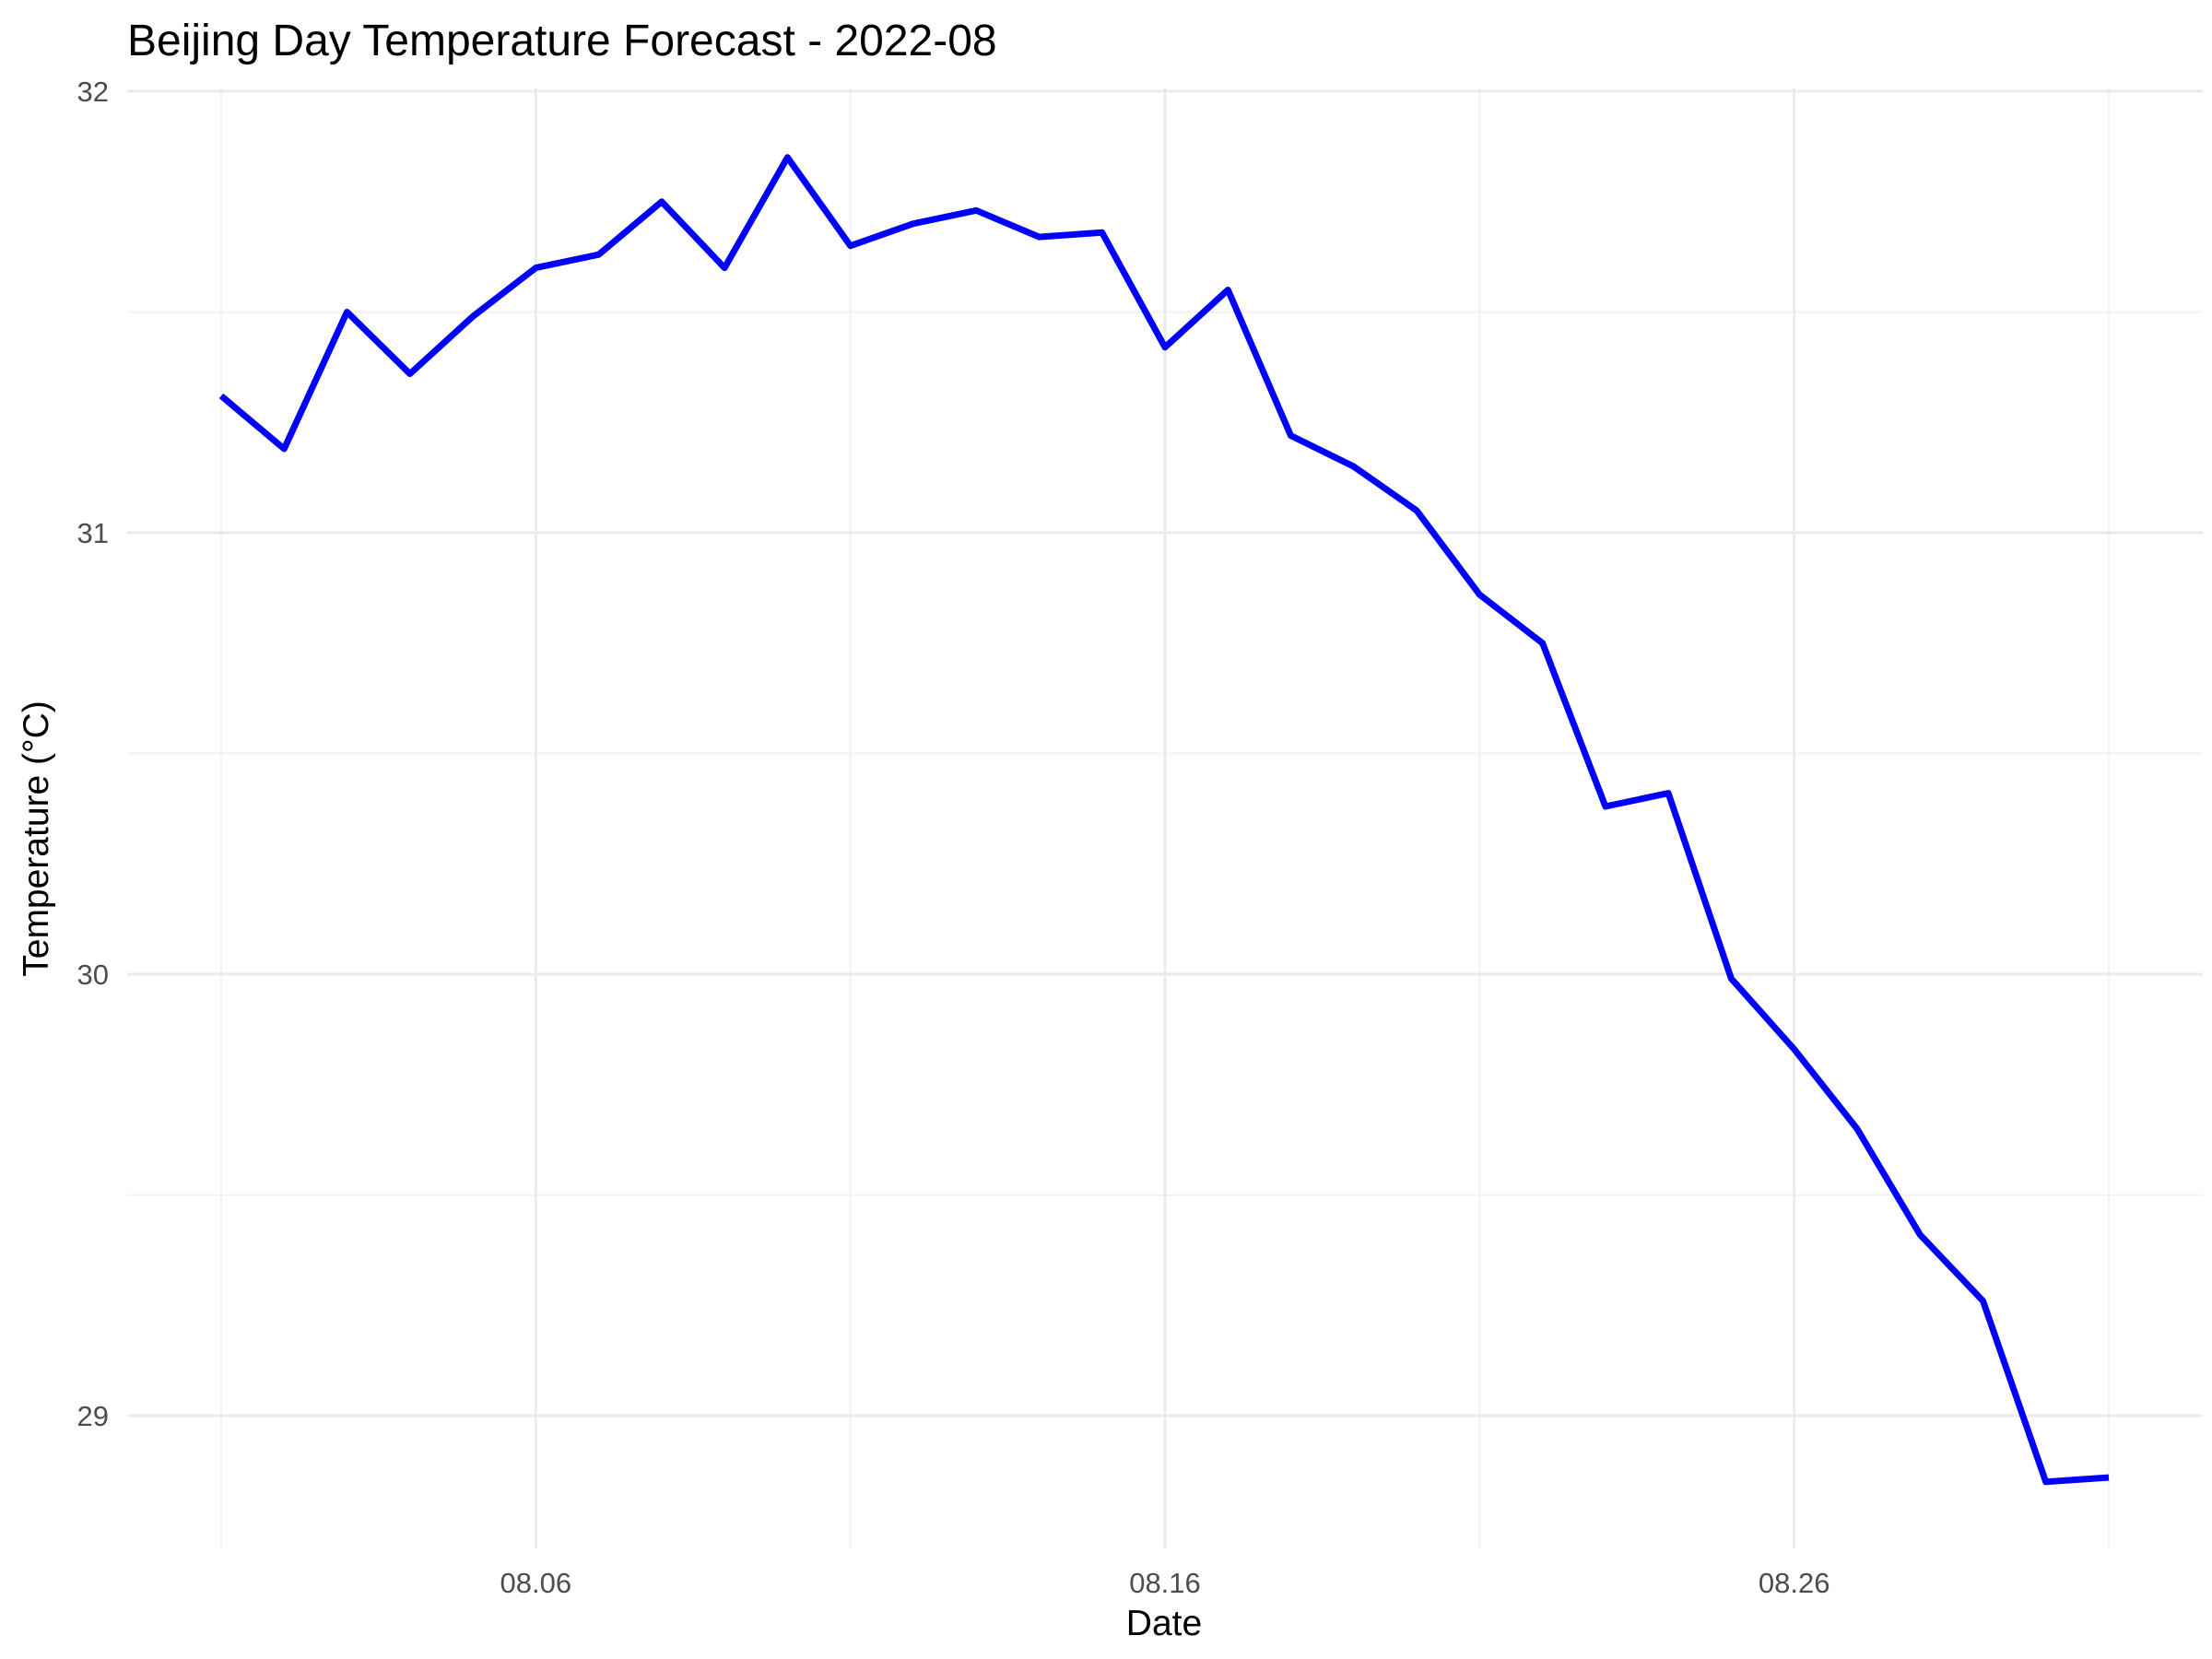 The height and width of the screenshot is (1659, 2212). I want to click on x-tick-label: 08.26, so click(1794, 1583).